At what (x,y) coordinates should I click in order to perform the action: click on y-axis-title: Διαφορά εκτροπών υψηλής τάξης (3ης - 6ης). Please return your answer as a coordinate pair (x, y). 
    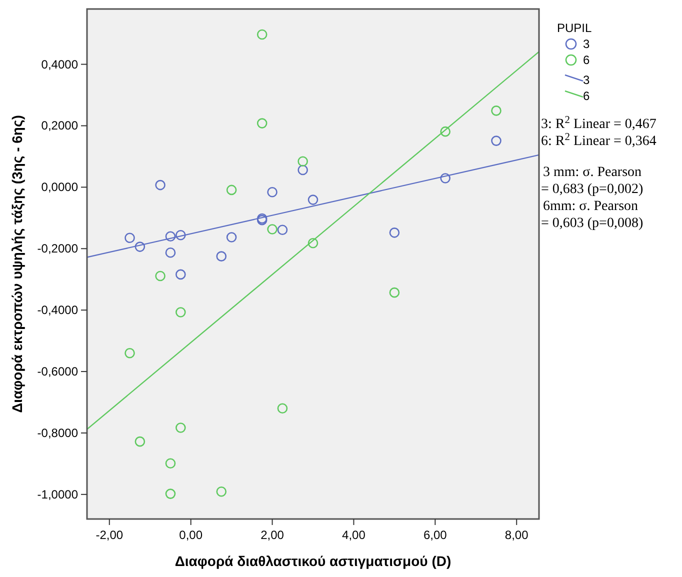
    Looking at the image, I should click on (17, 264).